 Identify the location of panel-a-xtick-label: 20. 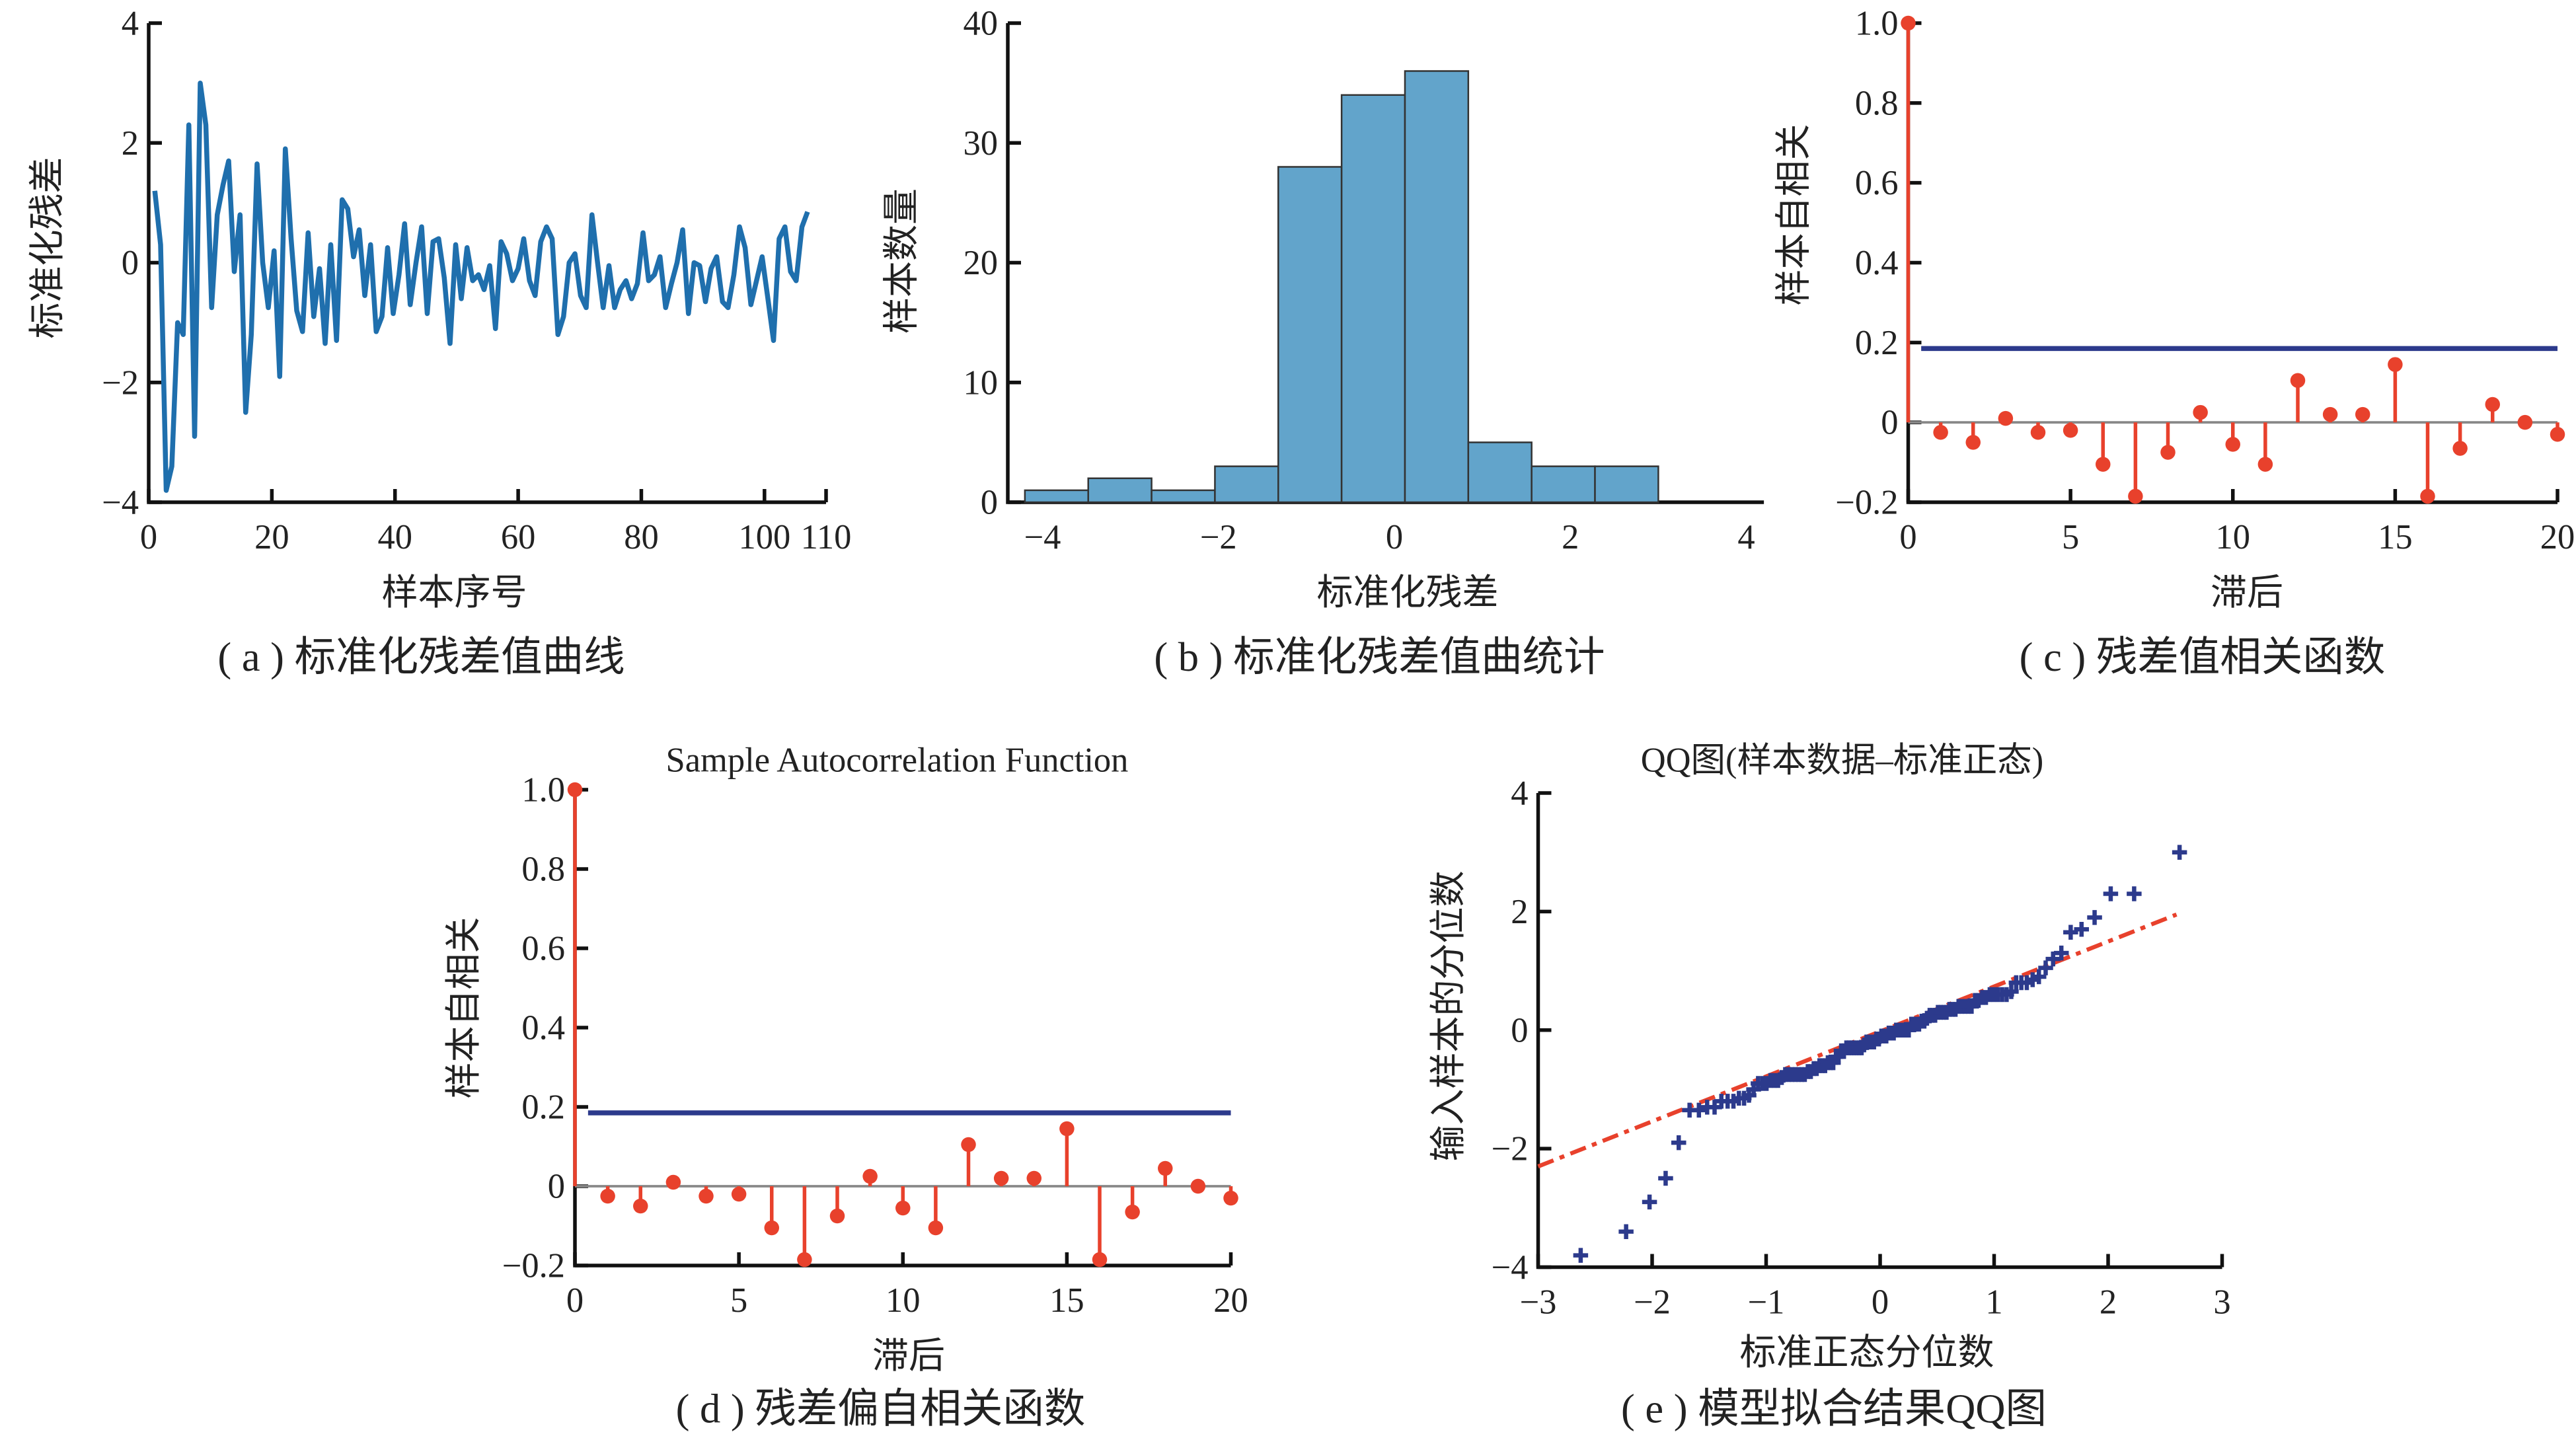
(271, 537).